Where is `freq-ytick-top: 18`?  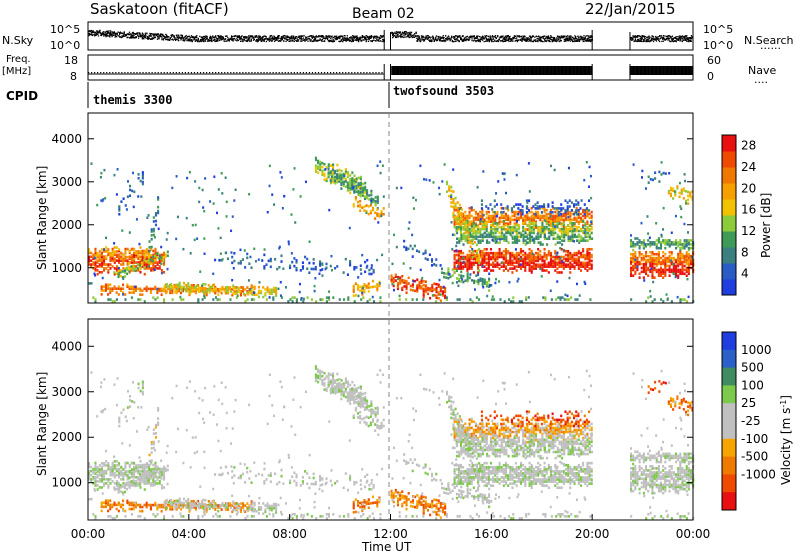 freq-ytick-top: 18 is located at coordinates (71, 60).